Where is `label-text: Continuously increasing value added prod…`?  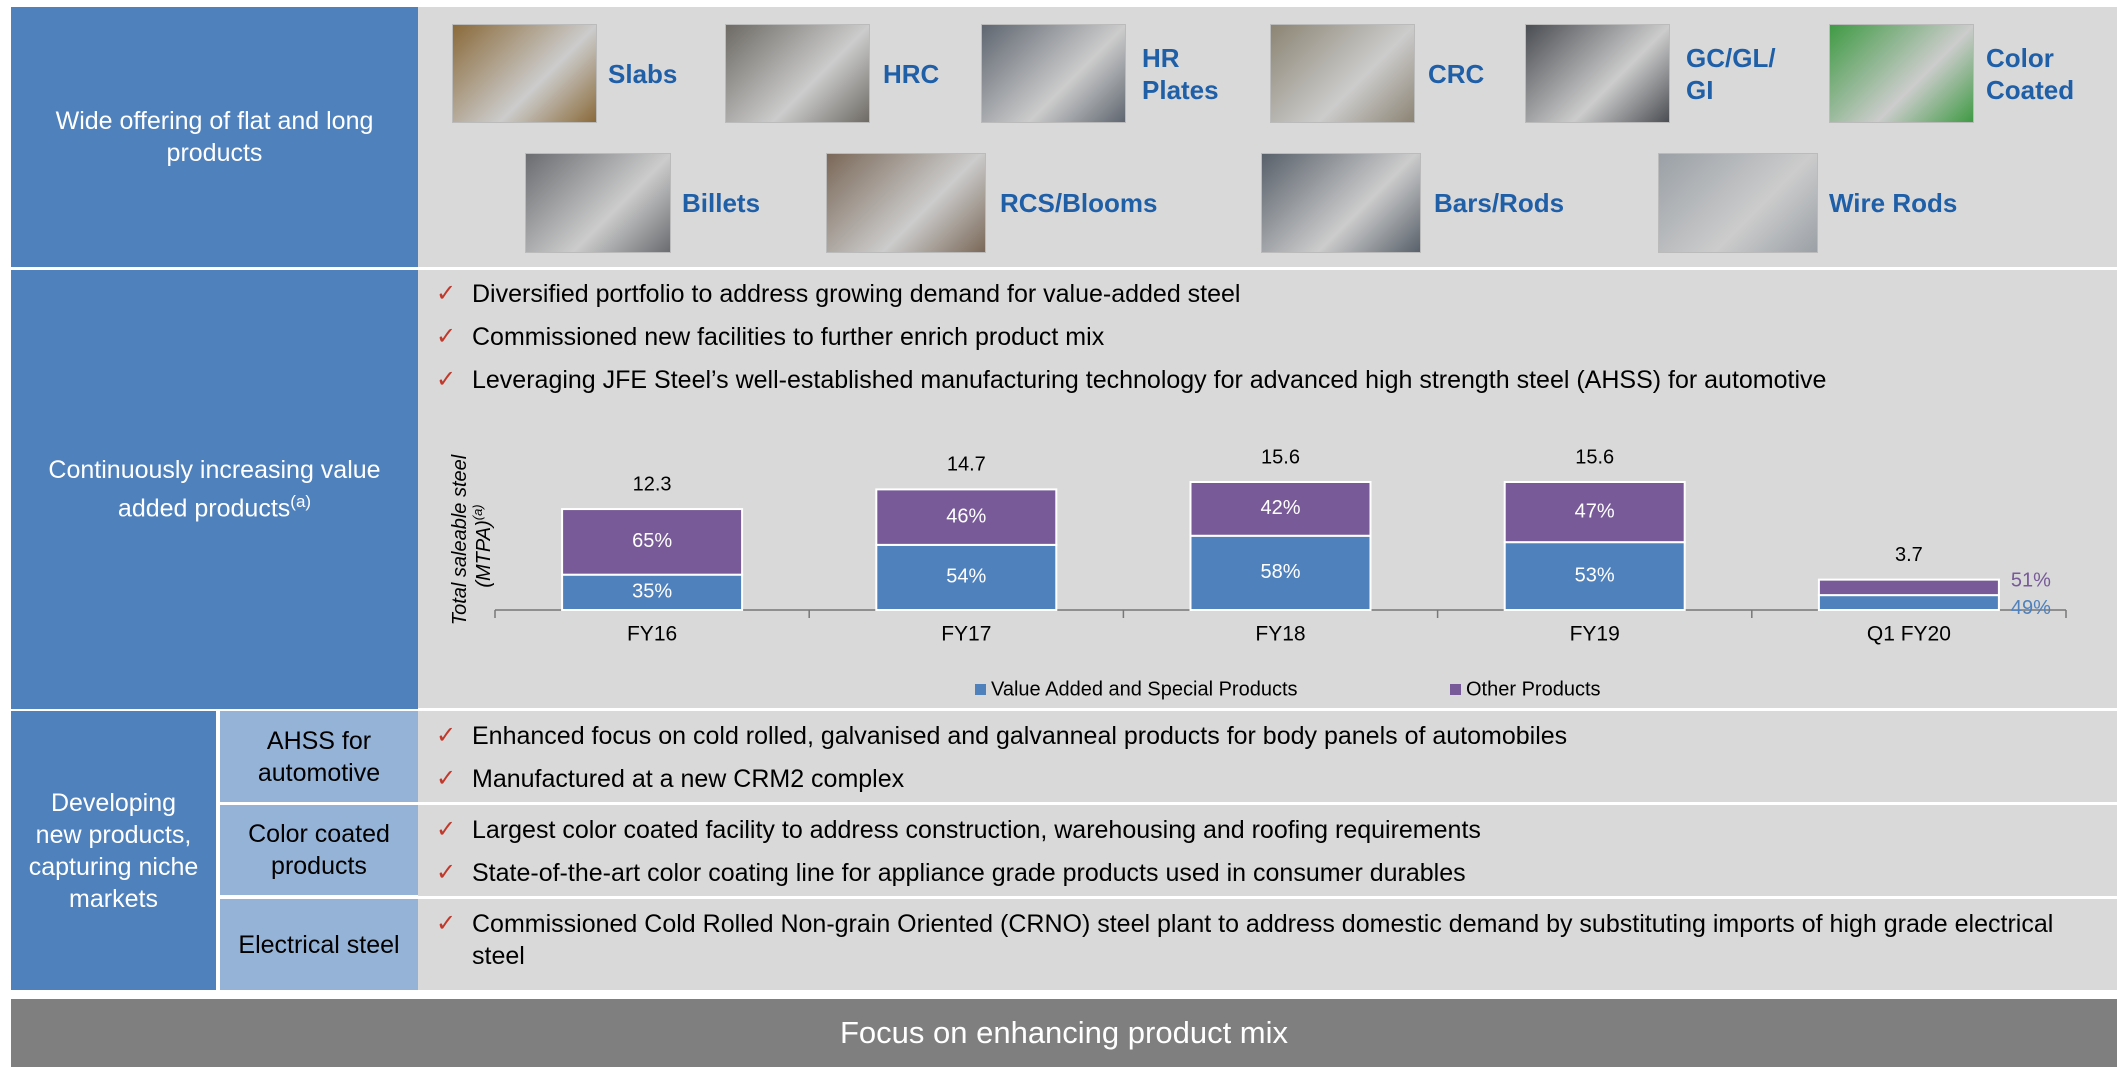 label-text: Continuously increasing value added prod… is located at coordinates (214, 489).